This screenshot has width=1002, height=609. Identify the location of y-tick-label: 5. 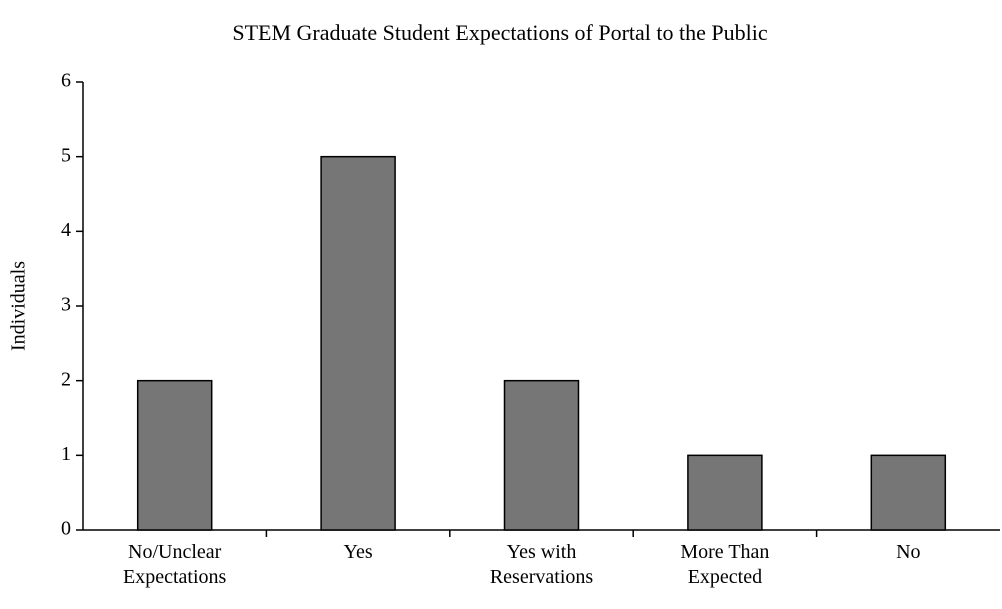
(66, 155).